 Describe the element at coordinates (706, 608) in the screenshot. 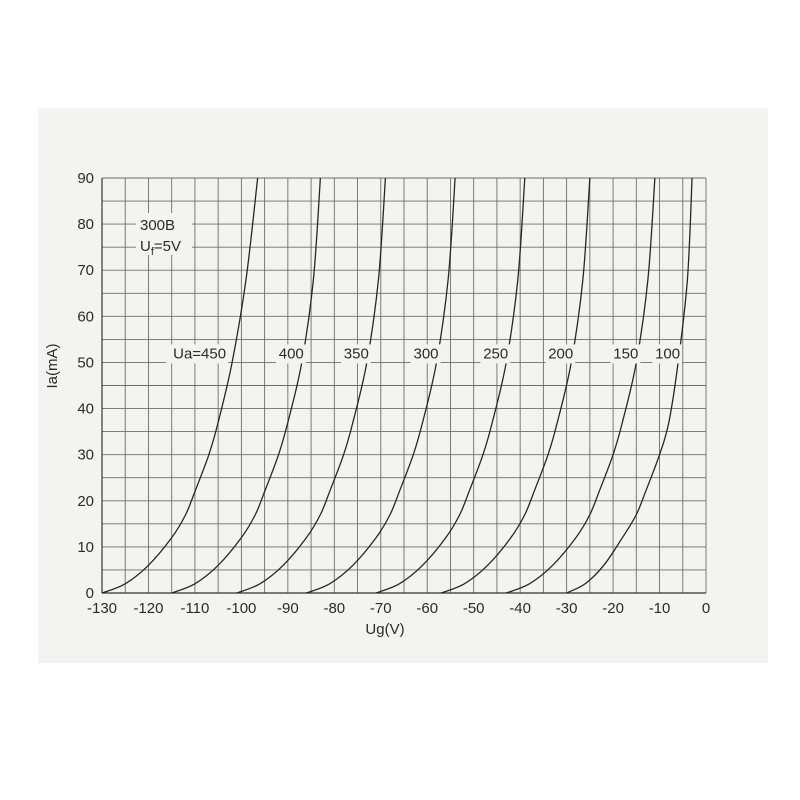

I see `x-tick-label: 0` at that location.